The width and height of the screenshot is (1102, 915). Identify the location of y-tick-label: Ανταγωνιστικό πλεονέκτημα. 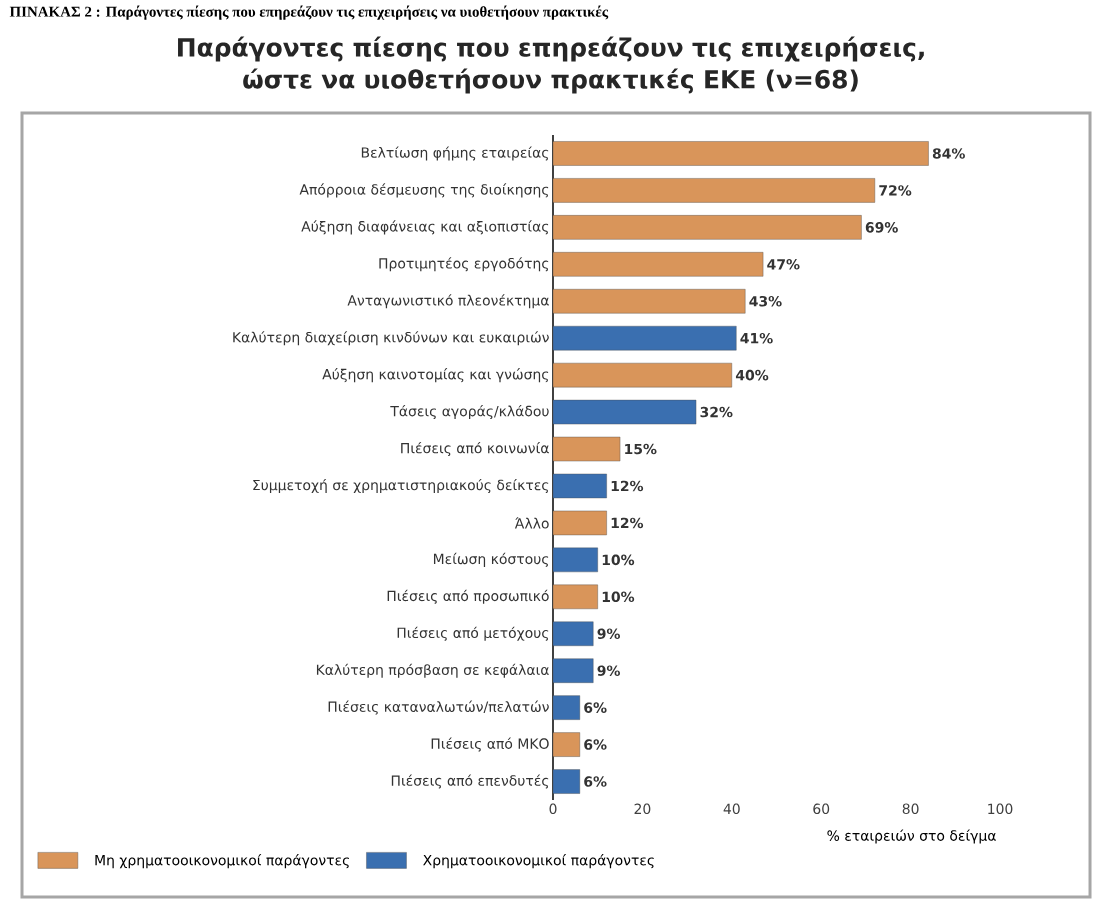
(448, 301).